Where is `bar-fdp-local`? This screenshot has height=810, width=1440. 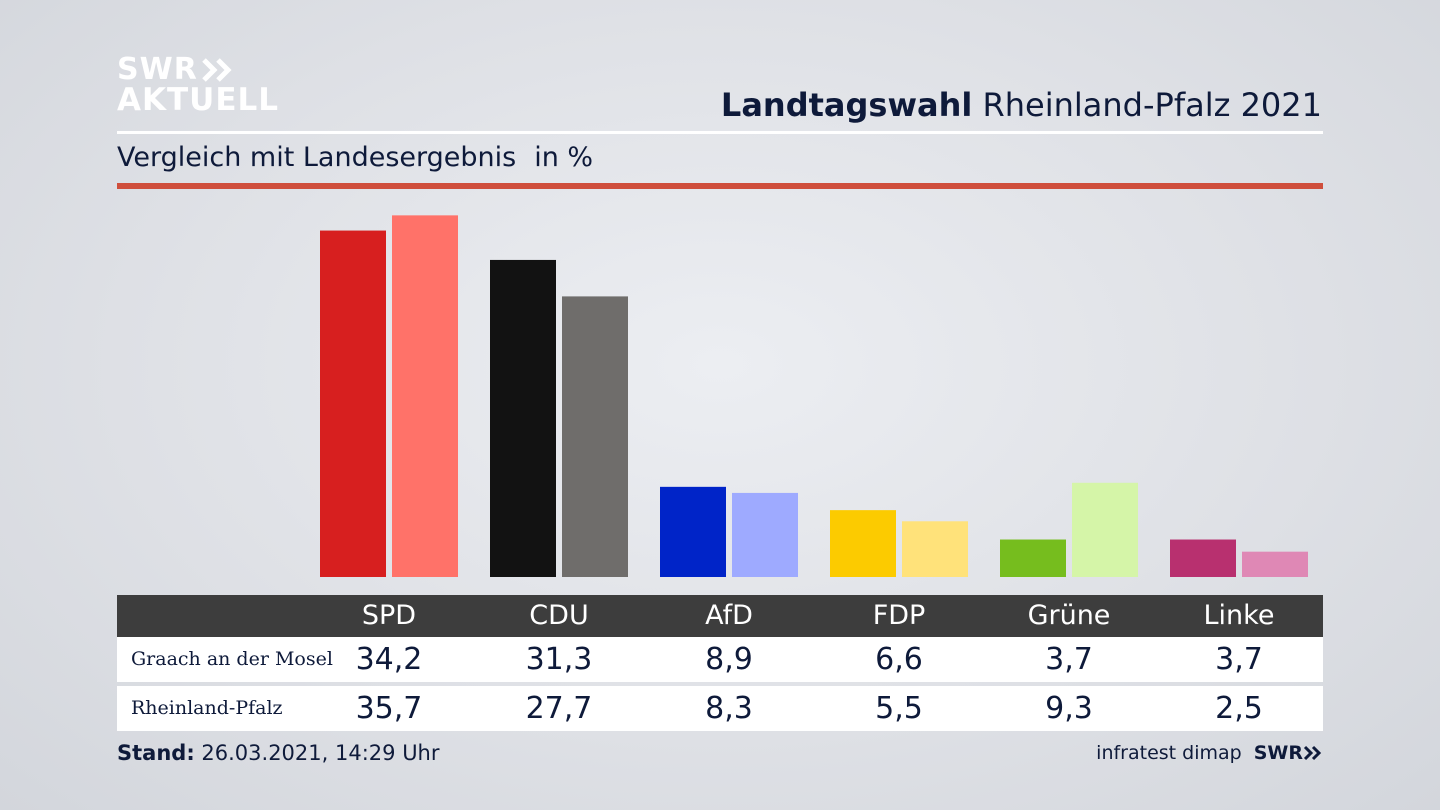
bar-fdp-local is located at coordinates (863, 543).